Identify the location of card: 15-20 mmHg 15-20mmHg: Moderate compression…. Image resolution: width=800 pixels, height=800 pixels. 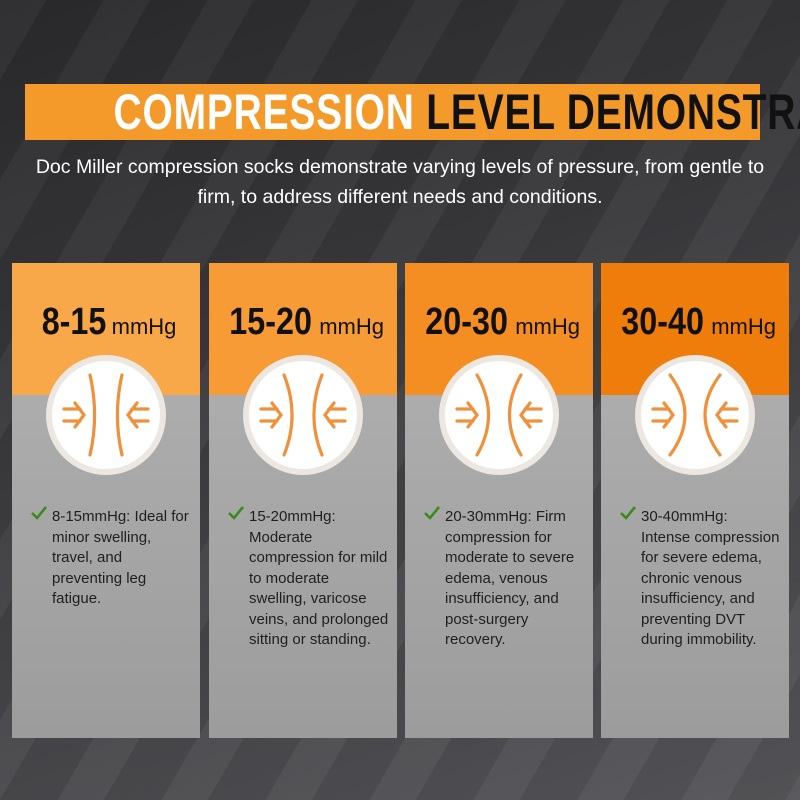
(303, 500).